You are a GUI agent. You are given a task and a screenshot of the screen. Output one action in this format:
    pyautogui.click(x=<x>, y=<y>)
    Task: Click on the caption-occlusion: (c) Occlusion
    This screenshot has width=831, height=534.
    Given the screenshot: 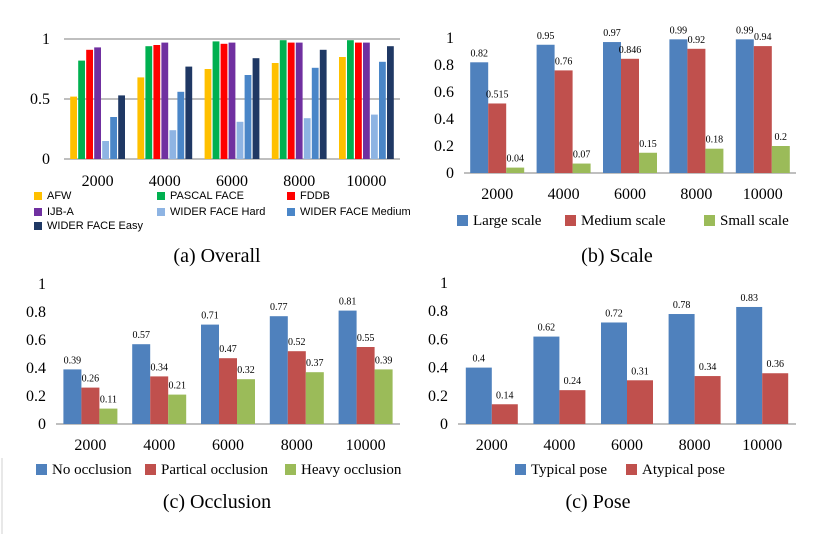 What is the action you would take?
    pyautogui.click(x=217, y=502)
    